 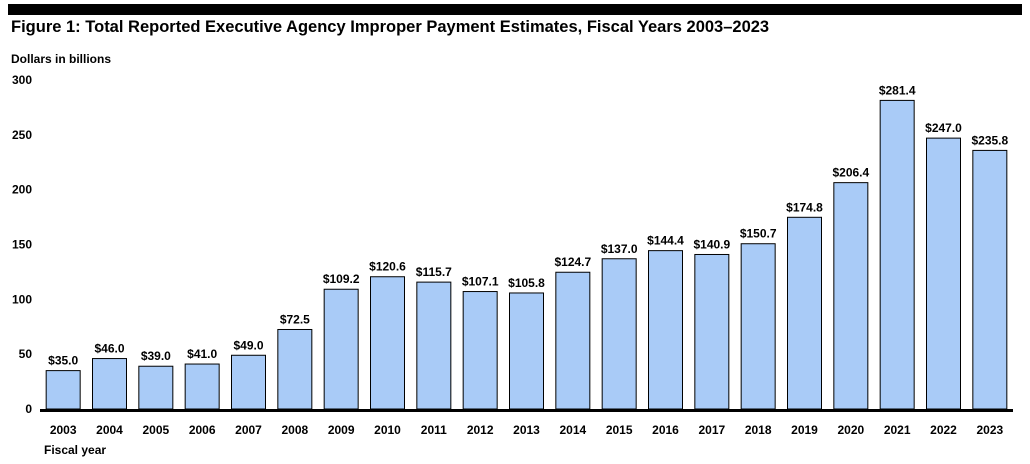 What do you see at coordinates (28, 409) in the screenshot?
I see `y-tick-label: 0` at bounding box center [28, 409].